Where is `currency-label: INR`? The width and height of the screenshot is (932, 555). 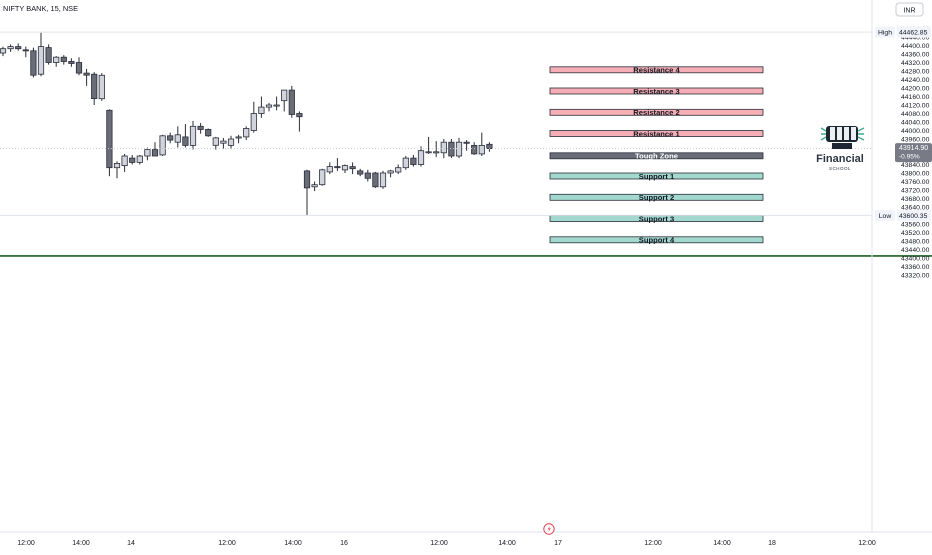 currency-label: INR is located at coordinates (909, 11).